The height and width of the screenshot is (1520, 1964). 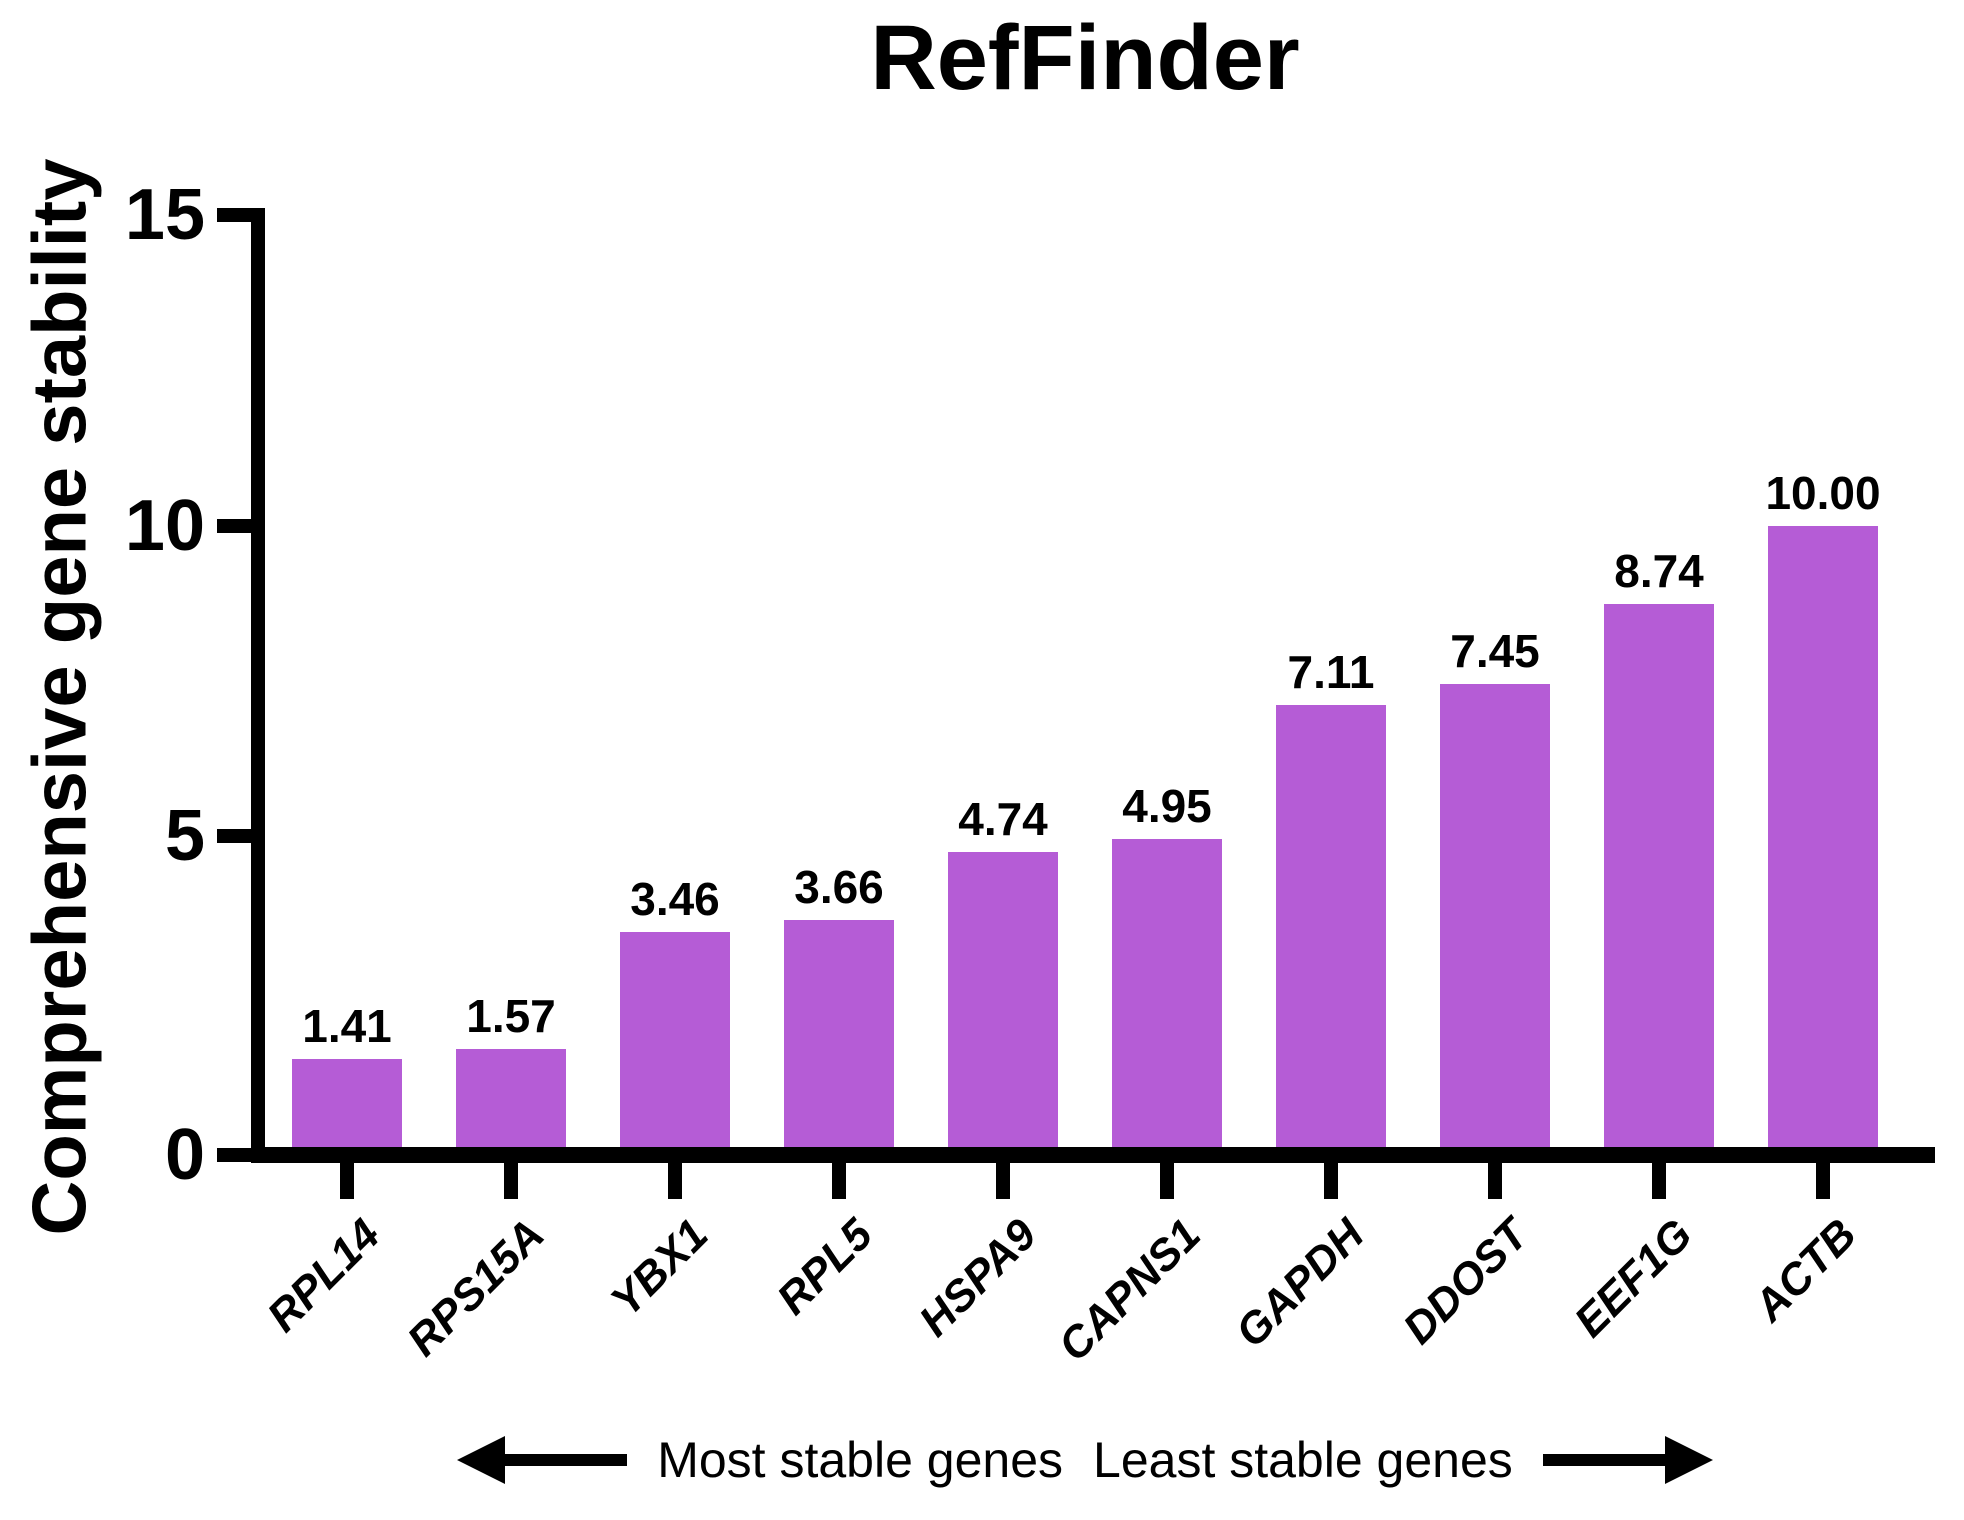 What do you see at coordinates (1085, 58) in the screenshot?
I see `chart-title: RefFinder` at bounding box center [1085, 58].